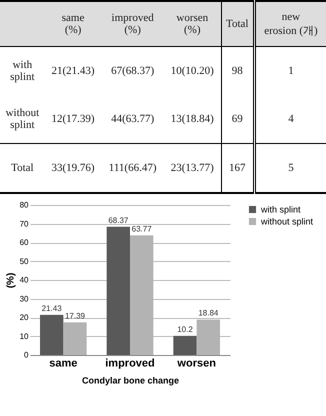 The width and height of the screenshot is (326, 416). Describe the element at coordinates (52, 308) in the screenshot. I see `data-label: 21.43` at that location.